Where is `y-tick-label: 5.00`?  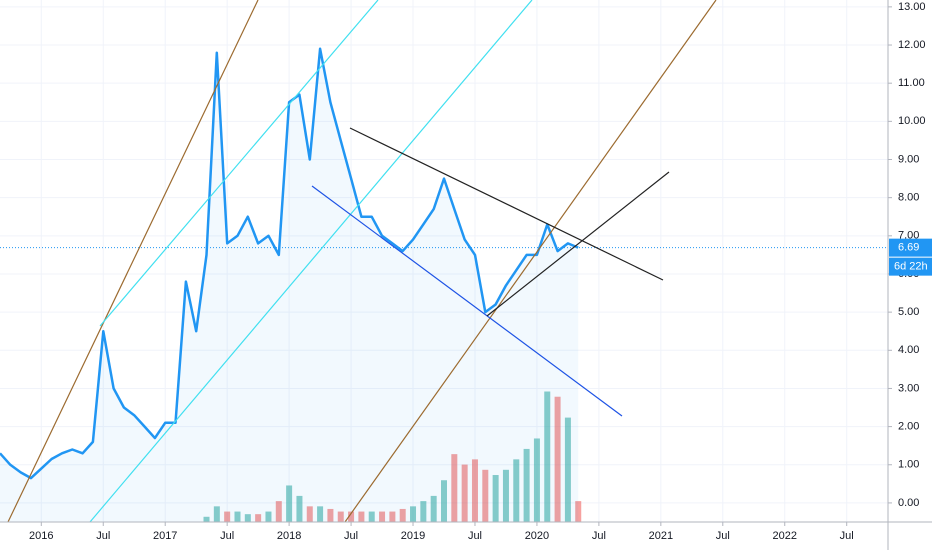 y-tick-label: 5.00 is located at coordinates (908, 312).